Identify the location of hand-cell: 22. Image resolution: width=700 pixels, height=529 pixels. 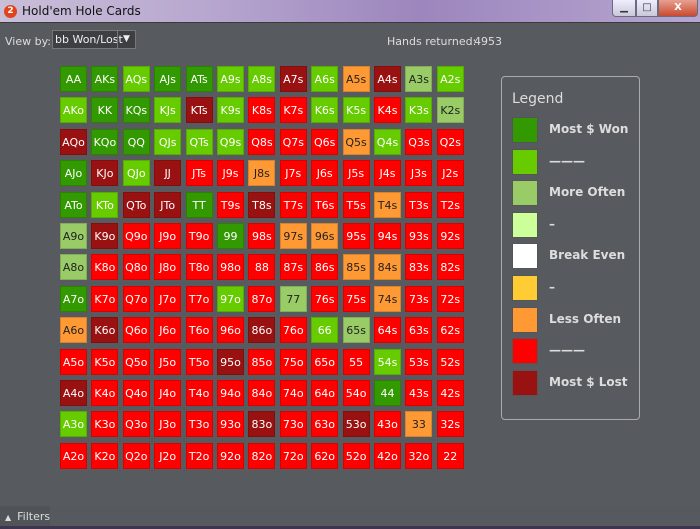
(450, 455).